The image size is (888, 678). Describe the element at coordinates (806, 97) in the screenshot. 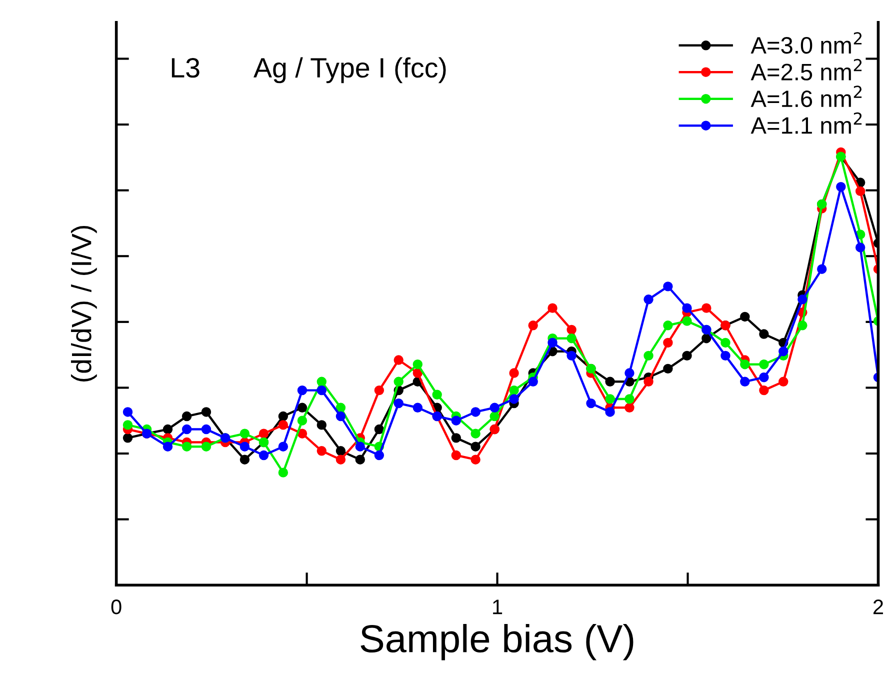

I see `legend-label: A=1.6 nm$^{2}$` at that location.